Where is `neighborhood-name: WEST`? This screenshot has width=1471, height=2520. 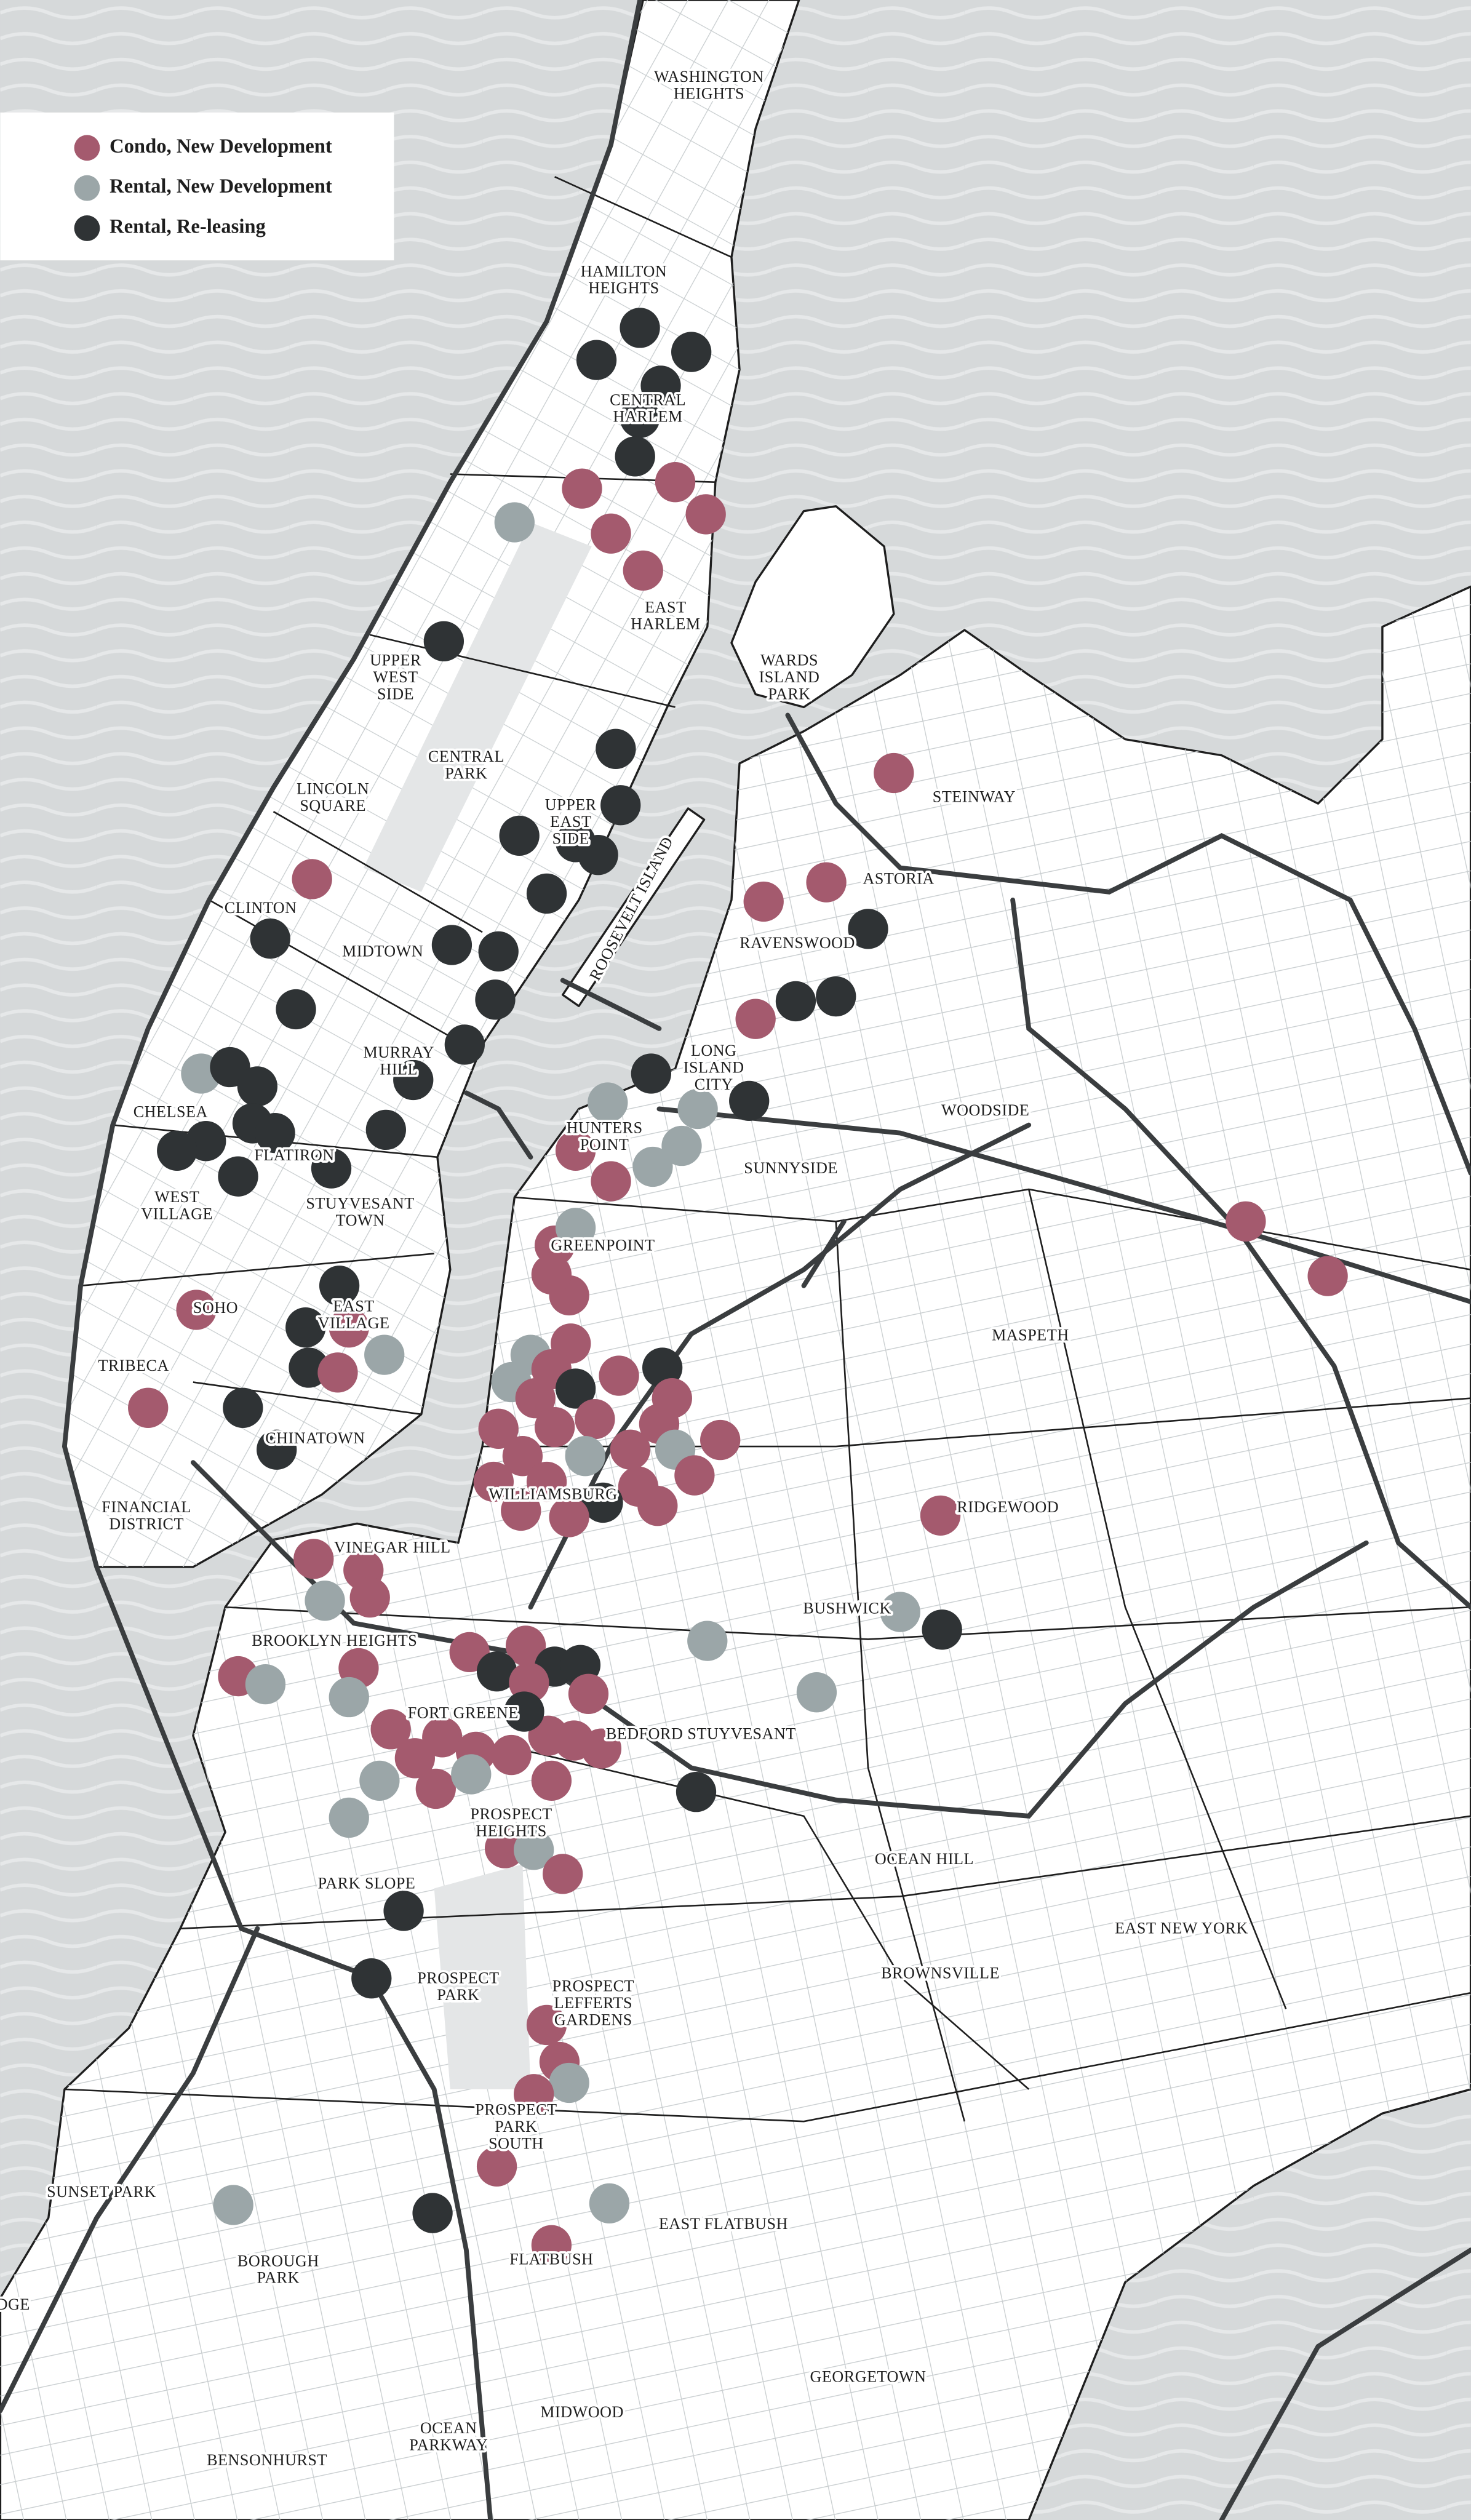 neighborhood-name: WEST is located at coordinates (177, 1197).